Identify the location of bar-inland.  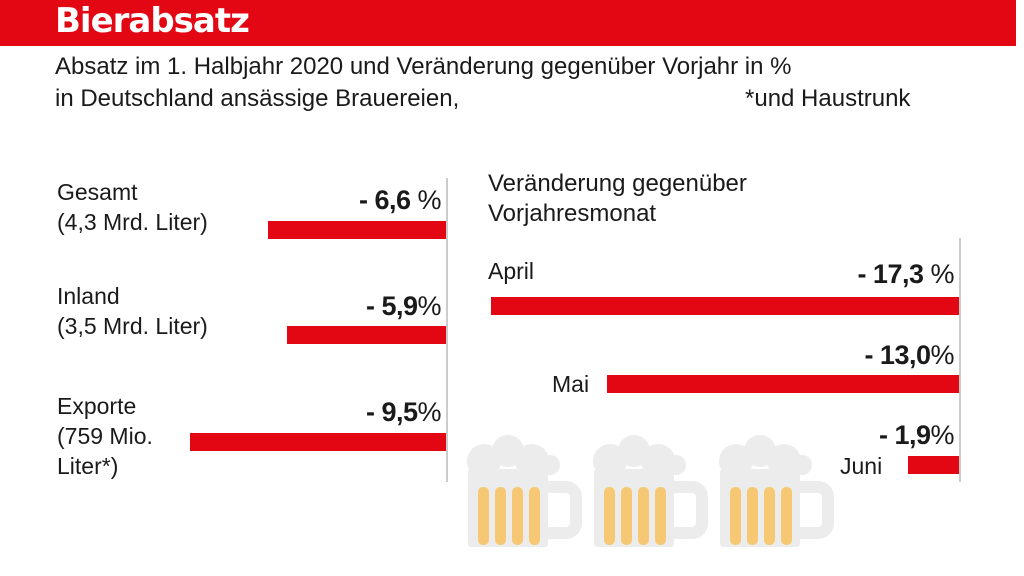
(366, 335).